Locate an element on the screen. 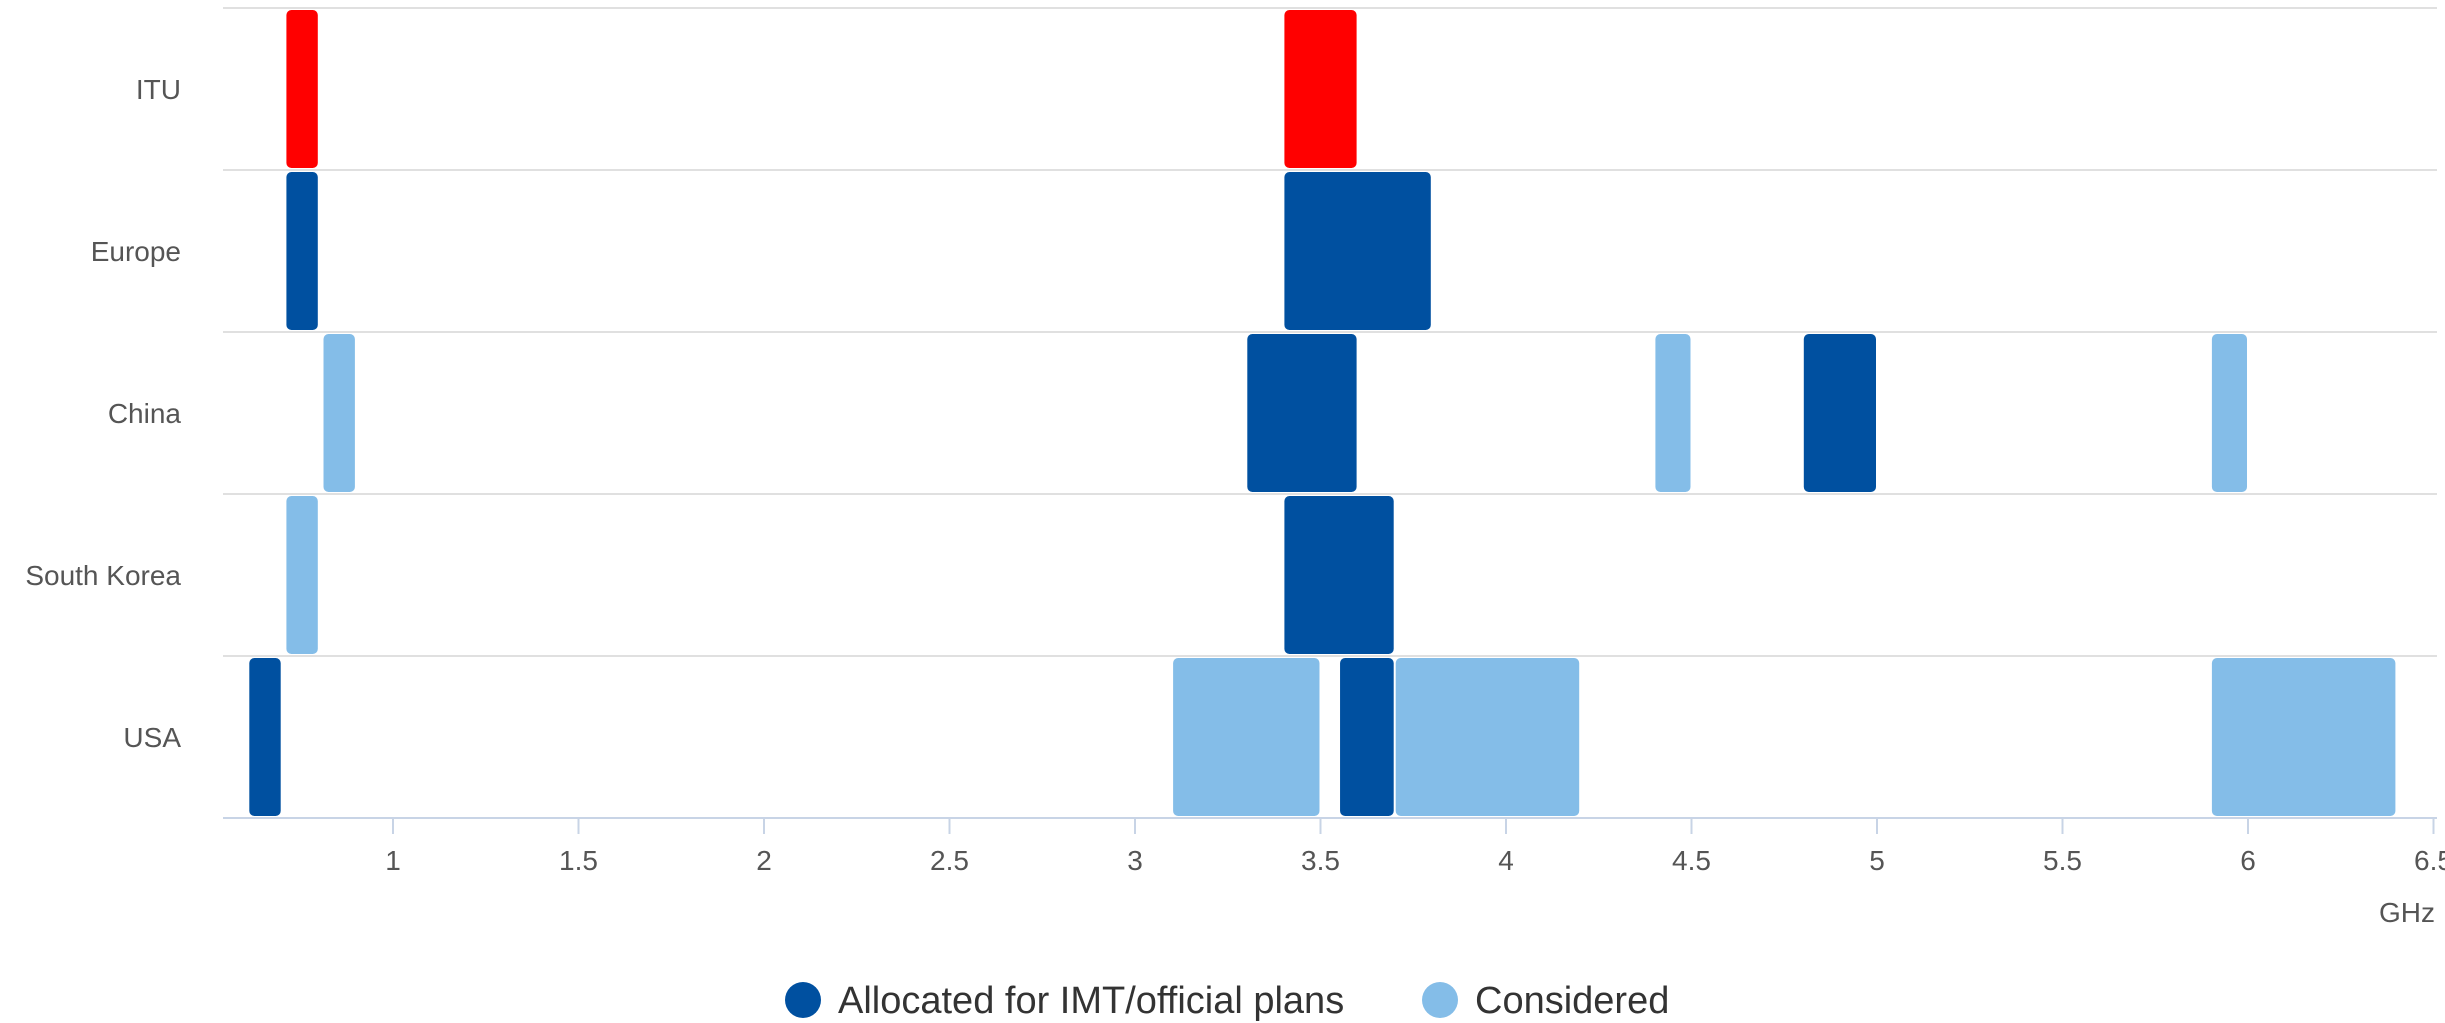 Image resolution: width=2445 pixels, height=1023 pixels. category-labels: ITU Europe China South Korea USA is located at coordinates (103, 413).